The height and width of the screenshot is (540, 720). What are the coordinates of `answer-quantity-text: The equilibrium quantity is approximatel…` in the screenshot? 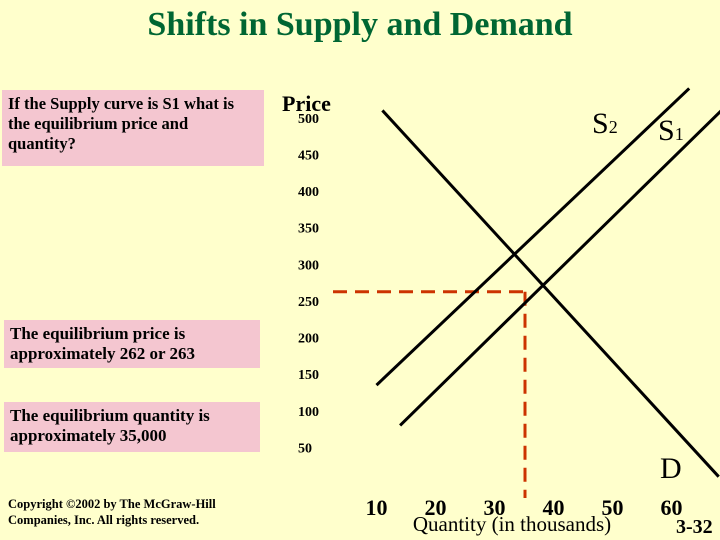 It's located at (110, 425).